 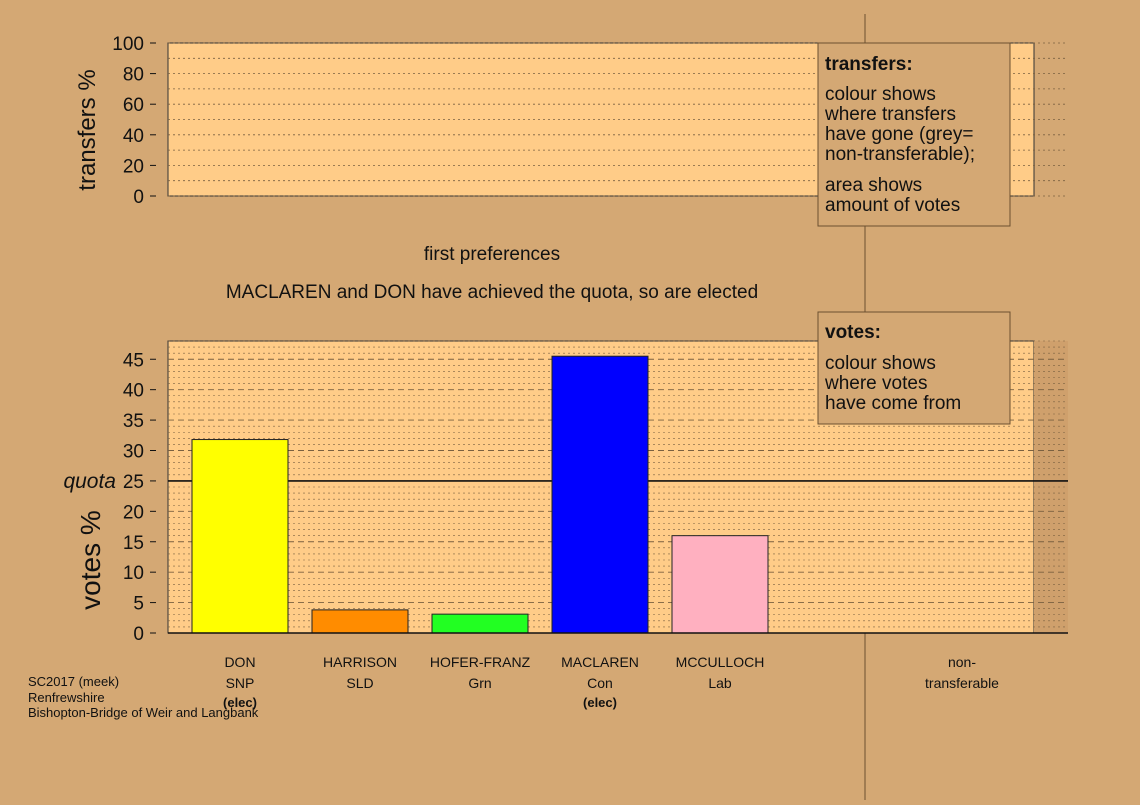 What do you see at coordinates (240, 536) in the screenshot?
I see `bar-don` at bounding box center [240, 536].